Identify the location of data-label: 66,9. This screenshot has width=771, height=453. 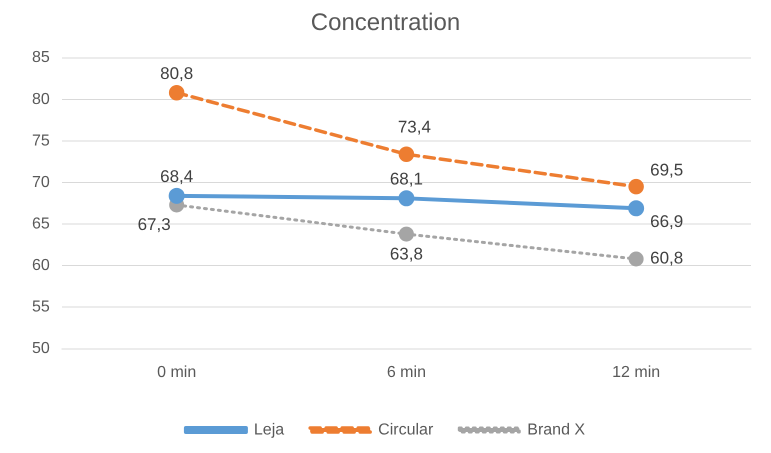
(667, 221).